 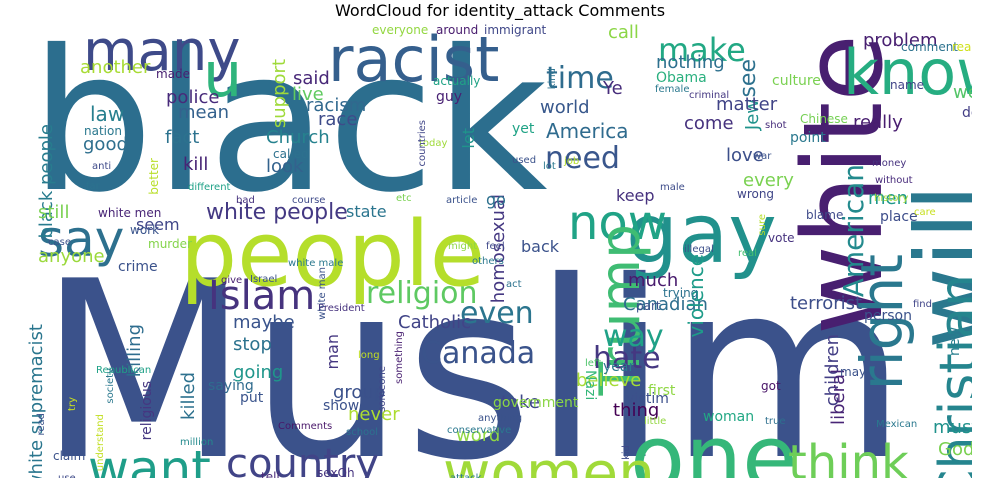 What do you see at coordinates (826, 303) in the screenshot?
I see `cloud-word: terrorist` at bounding box center [826, 303].